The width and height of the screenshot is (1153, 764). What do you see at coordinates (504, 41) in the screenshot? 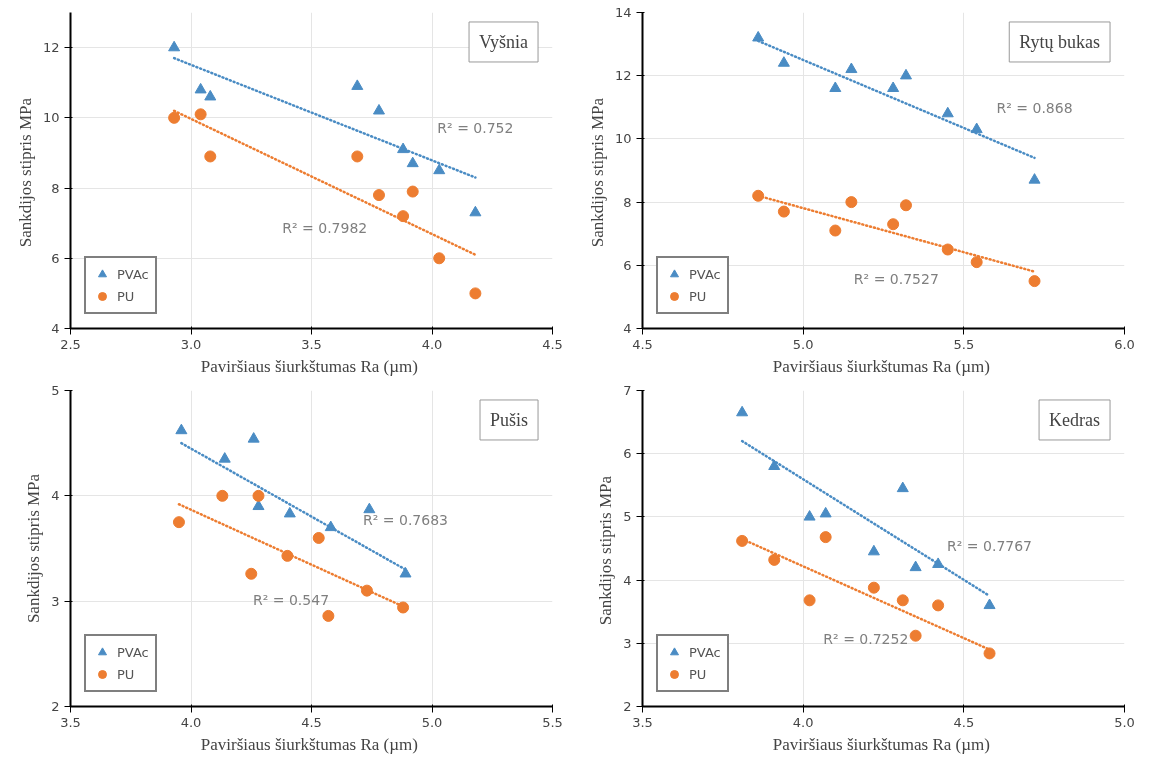
I see `text: Vyšnia` at bounding box center [504, 41].